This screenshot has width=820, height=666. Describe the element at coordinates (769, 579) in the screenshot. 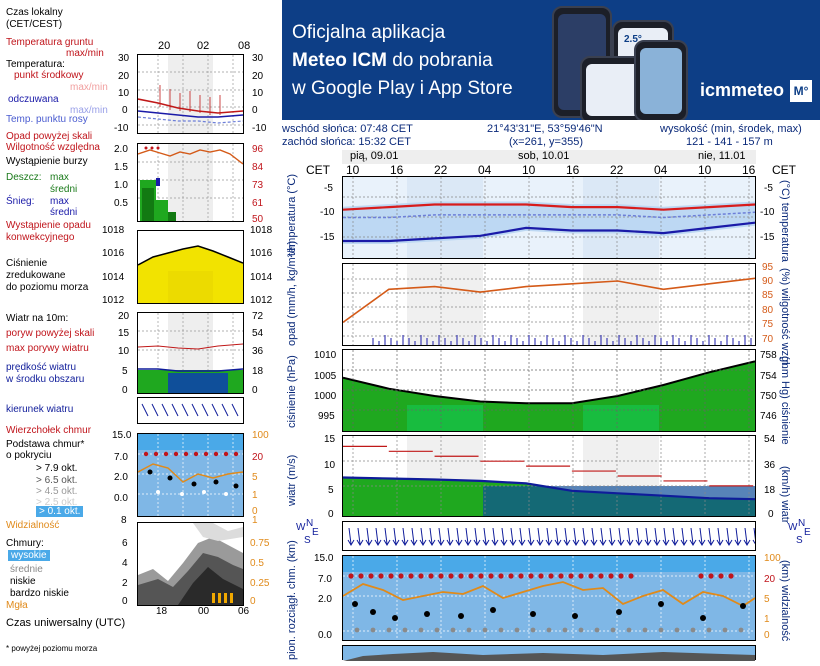

I see `cb-r-tick: 20` at that location.